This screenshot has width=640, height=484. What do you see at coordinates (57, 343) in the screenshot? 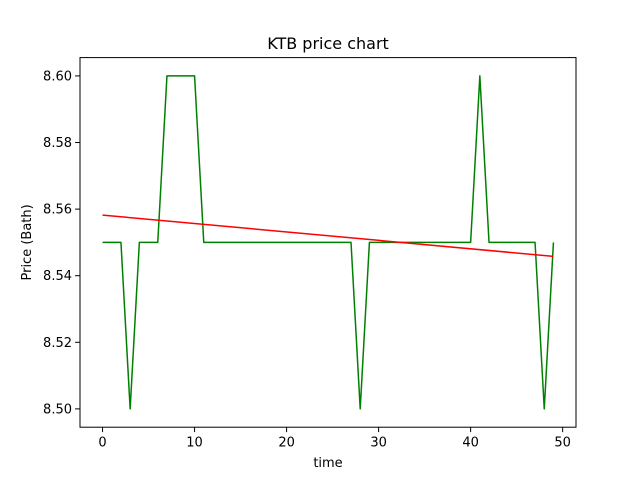
I see `y-tick-label: 8.52` at bounding box center [57, 343].